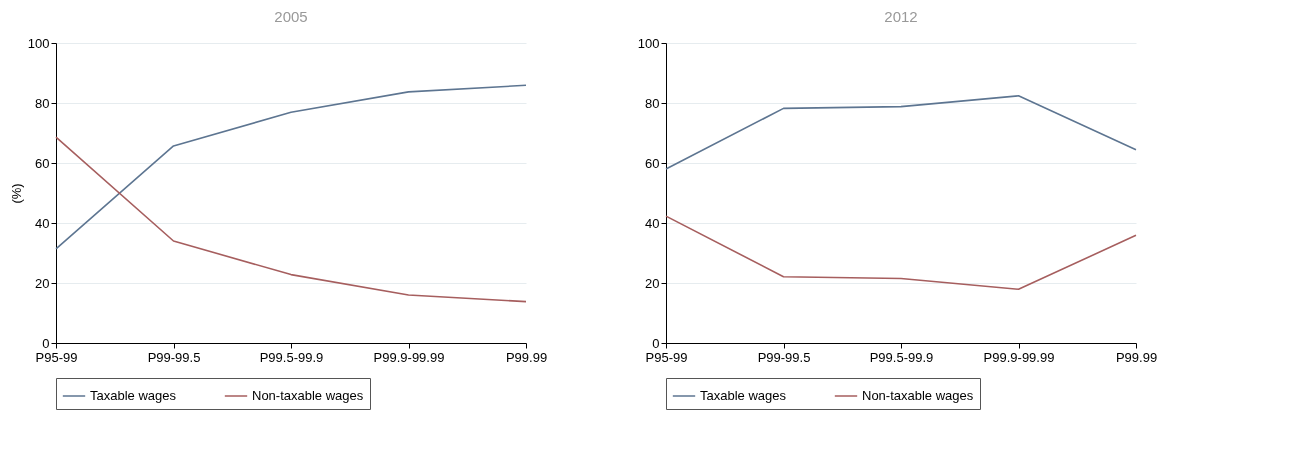 This screenshot has width=1299, height=461. What do you see at coordinates (901, 16) in the screenshot?
I see `chart-title: 2012` at bounding box center [901, 16].